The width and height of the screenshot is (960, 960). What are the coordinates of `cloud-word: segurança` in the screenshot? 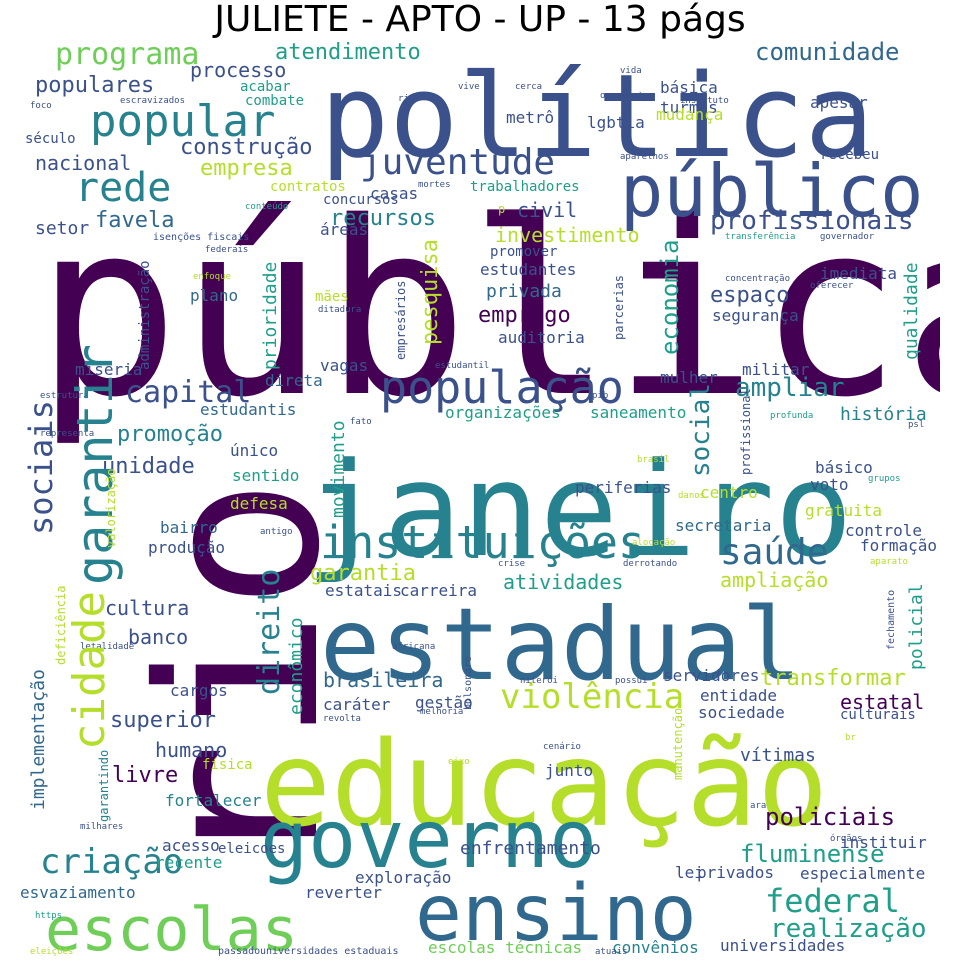 It's located at (755, 315).